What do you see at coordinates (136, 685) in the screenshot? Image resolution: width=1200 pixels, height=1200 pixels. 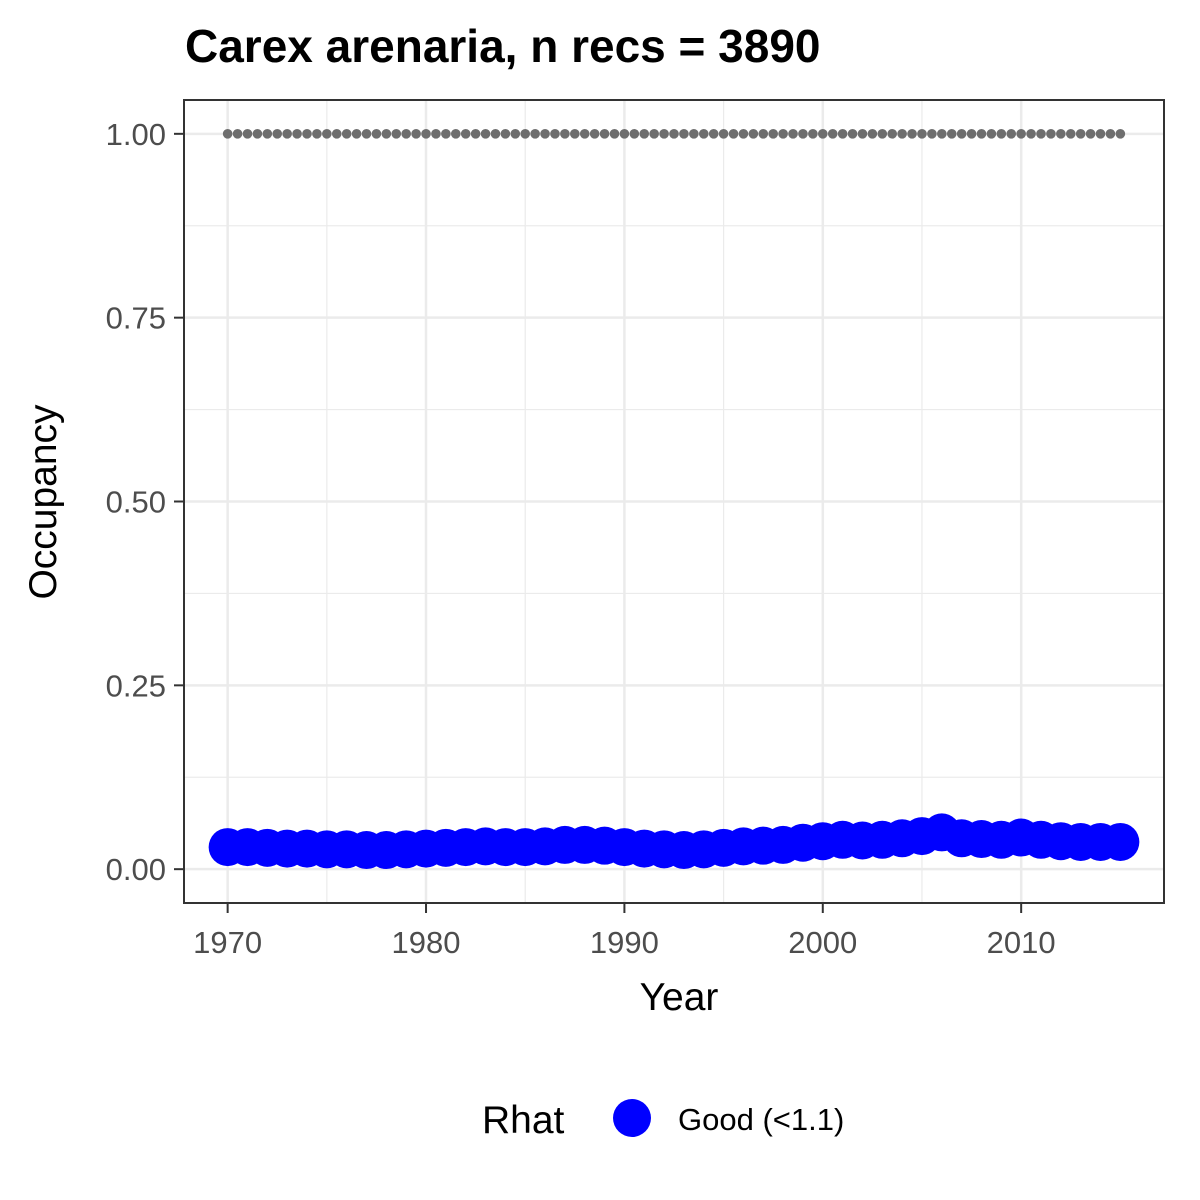 I see `y-tick-label: 0.25` at bounding box center [136, 685].